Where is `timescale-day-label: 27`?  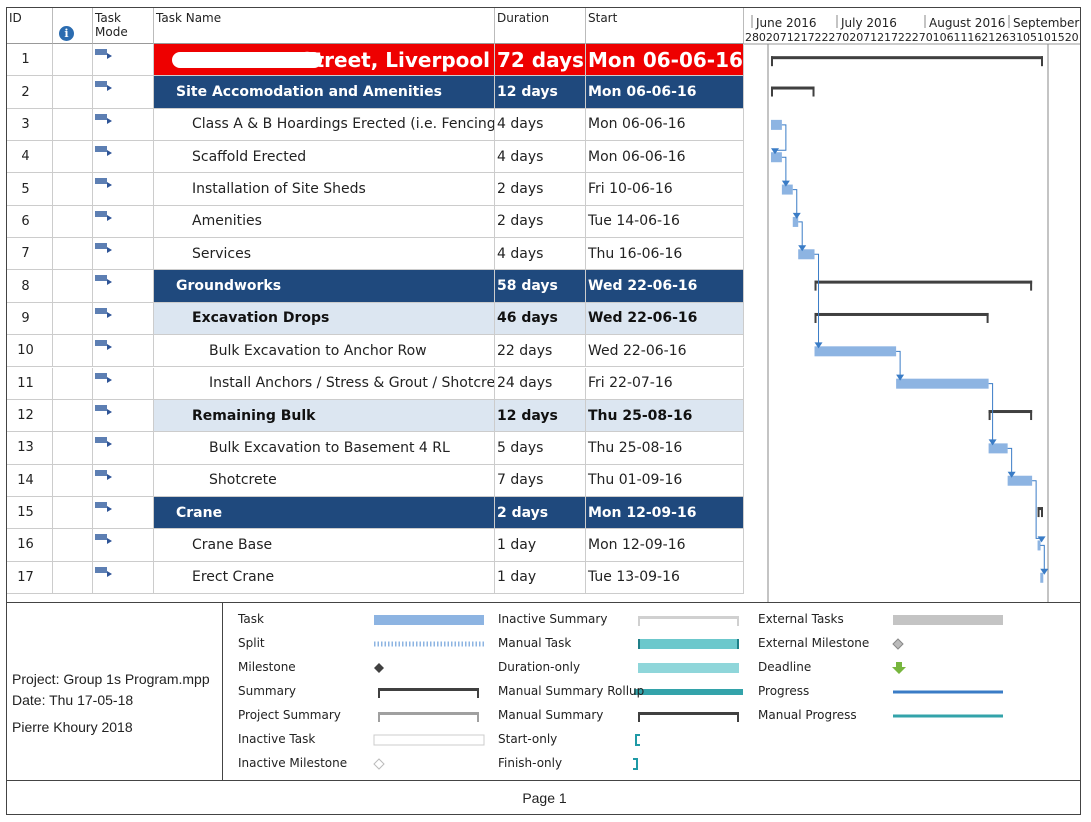 timescale-day-label: 27 is located at coordinates (835, 37).